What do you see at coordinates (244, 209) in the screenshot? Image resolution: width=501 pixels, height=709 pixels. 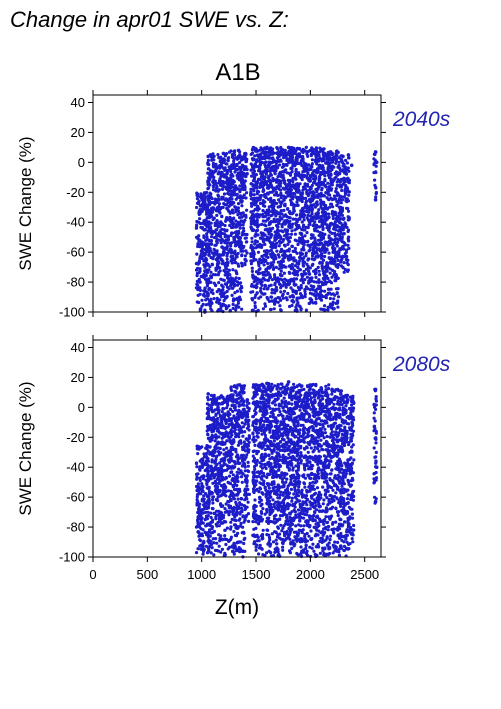 I see `point-band` at bounding box center [244, 209].